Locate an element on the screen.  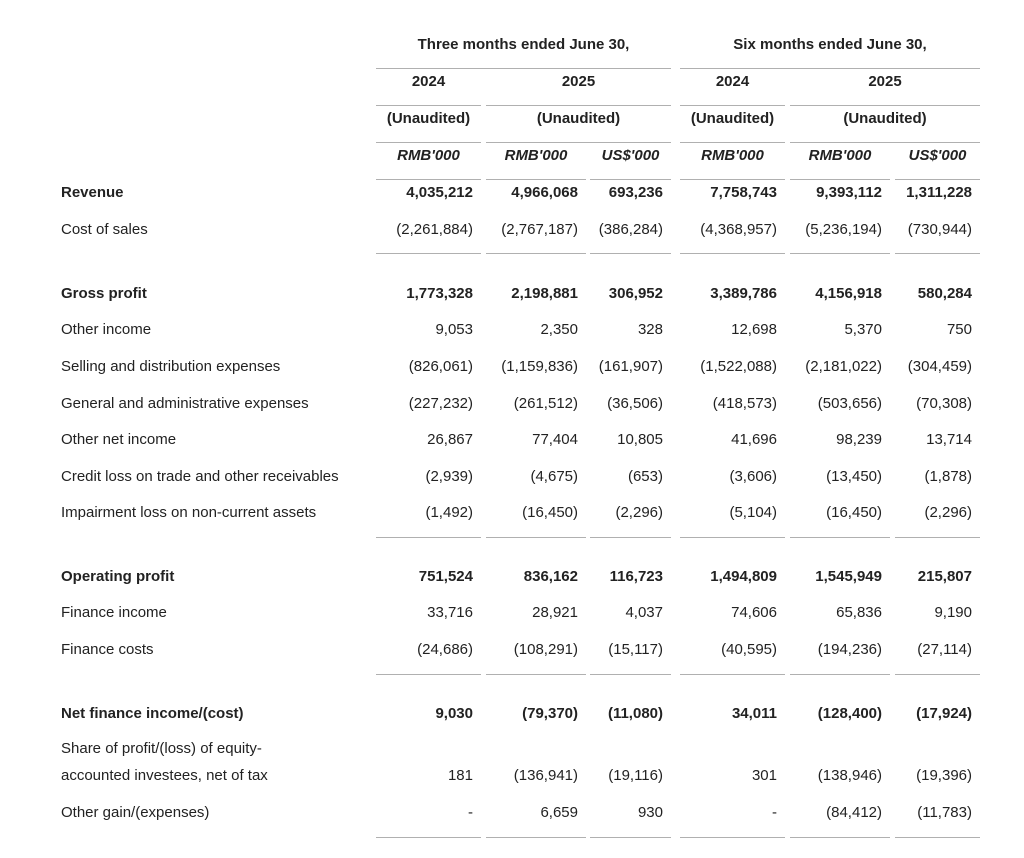
currency-header: RMB'000 is located at coordinates (536, 155).